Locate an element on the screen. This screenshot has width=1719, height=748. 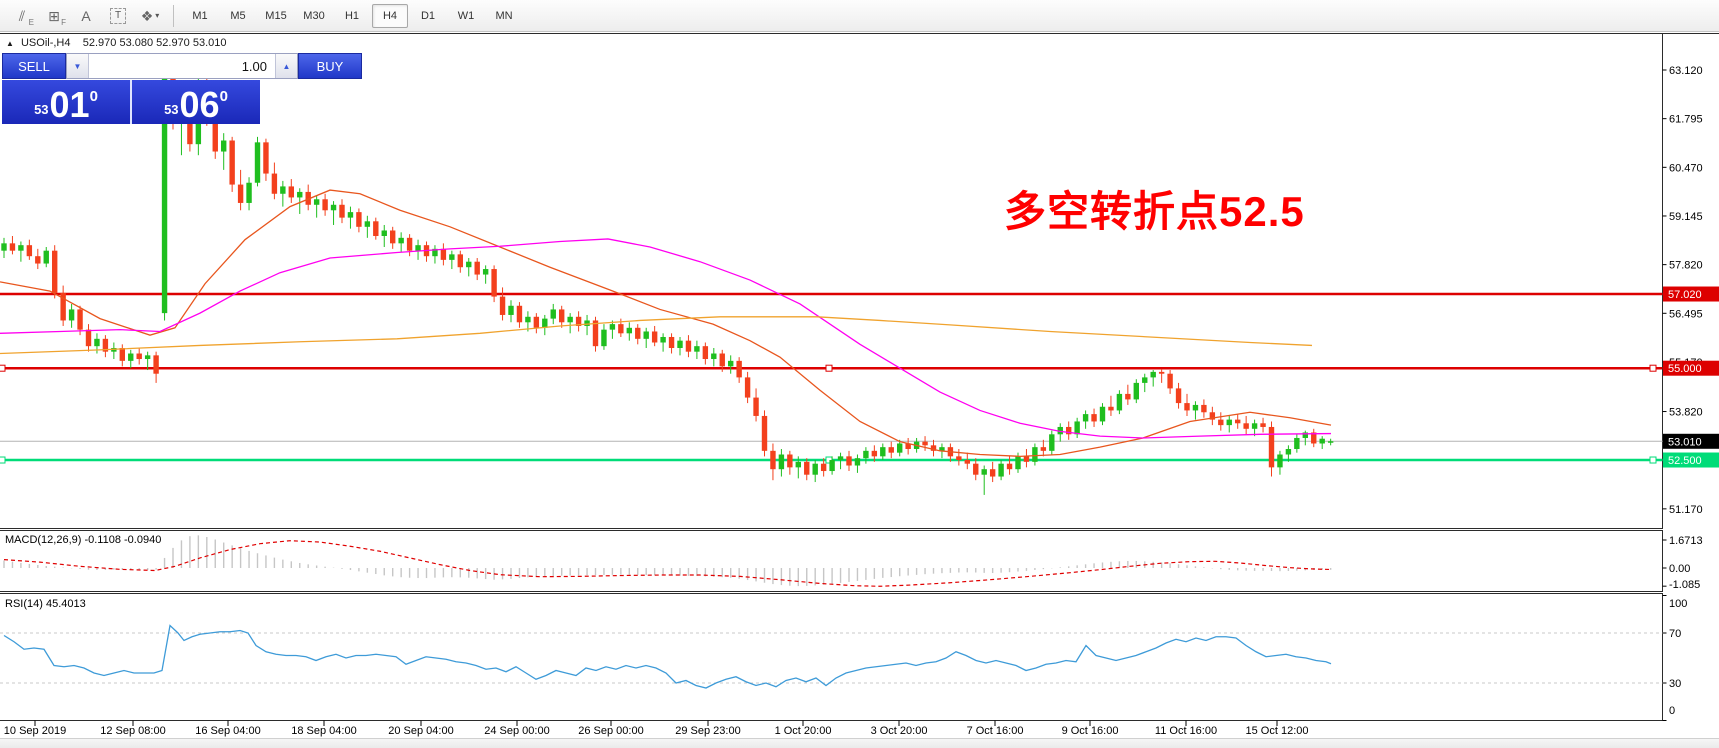
rsi-axis-label: 70 is located at coordinates (1675, 634).